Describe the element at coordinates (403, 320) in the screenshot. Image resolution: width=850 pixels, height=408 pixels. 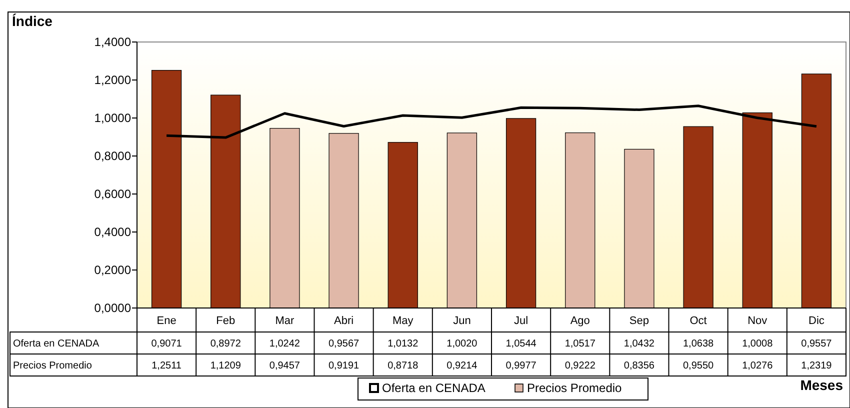
I see `x-tick-label: May` at that location.